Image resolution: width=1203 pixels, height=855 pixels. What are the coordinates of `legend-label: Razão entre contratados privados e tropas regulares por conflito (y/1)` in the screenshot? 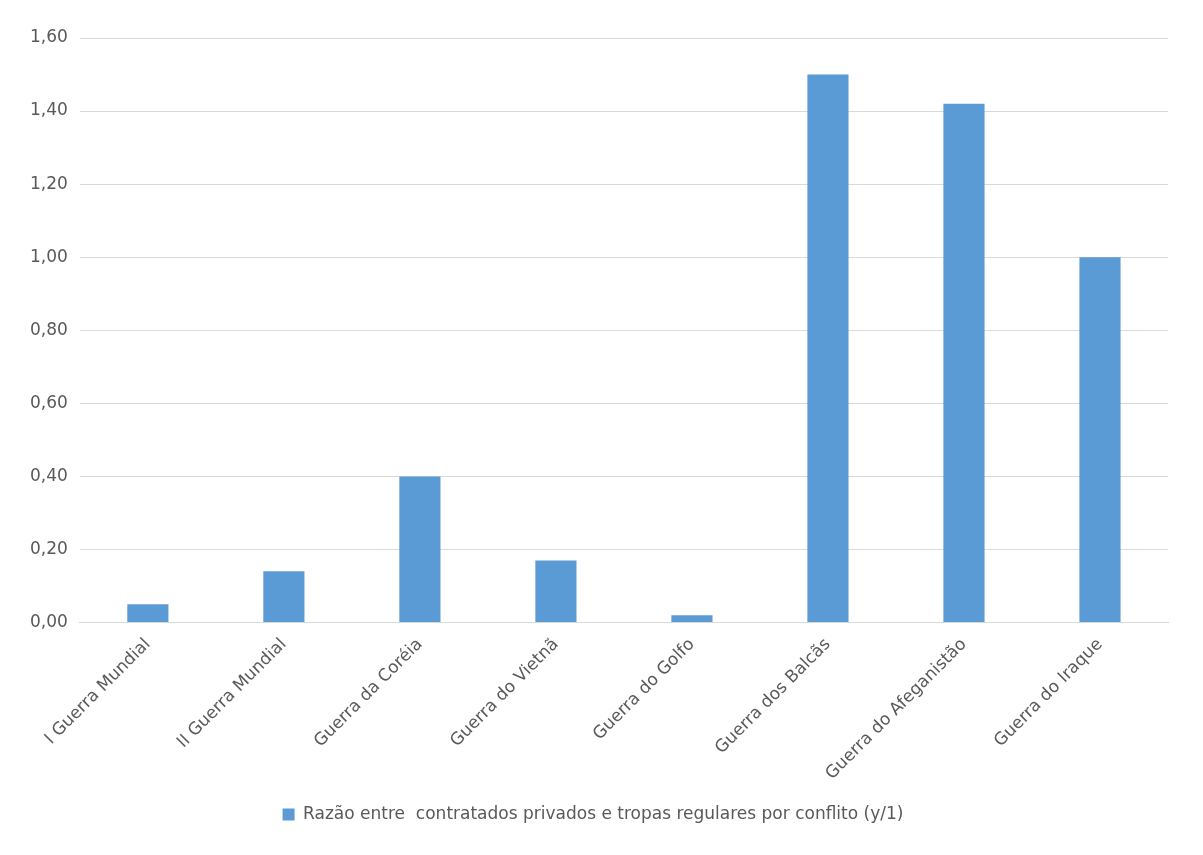 It's located at (603, 812).